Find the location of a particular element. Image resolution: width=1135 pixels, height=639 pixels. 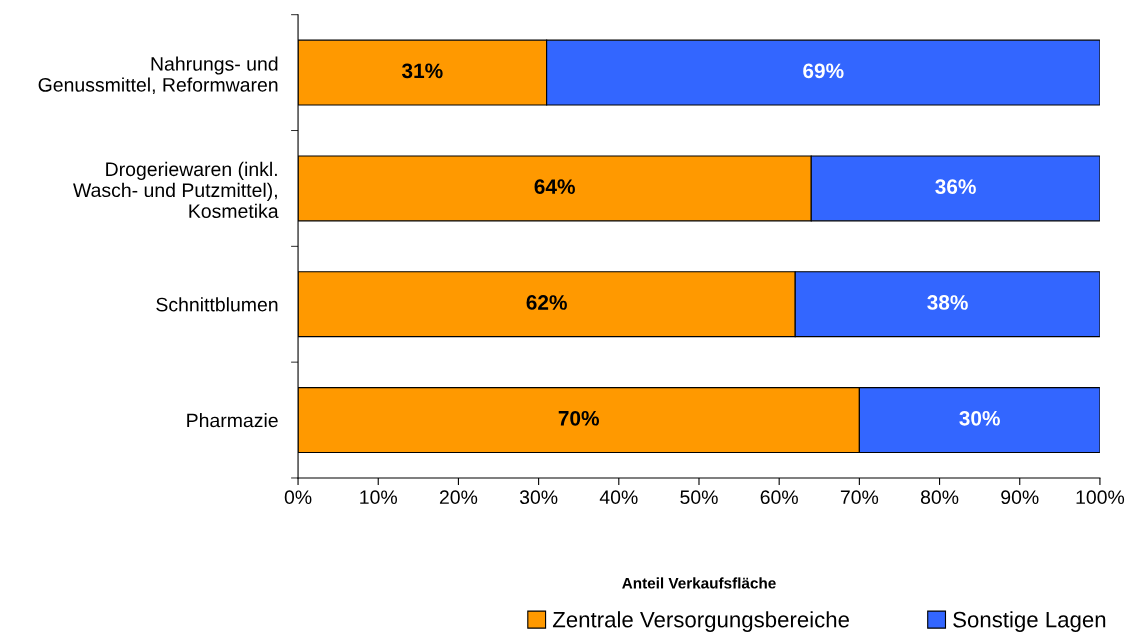

data-label: 64% is located at coordinates (554, 187).